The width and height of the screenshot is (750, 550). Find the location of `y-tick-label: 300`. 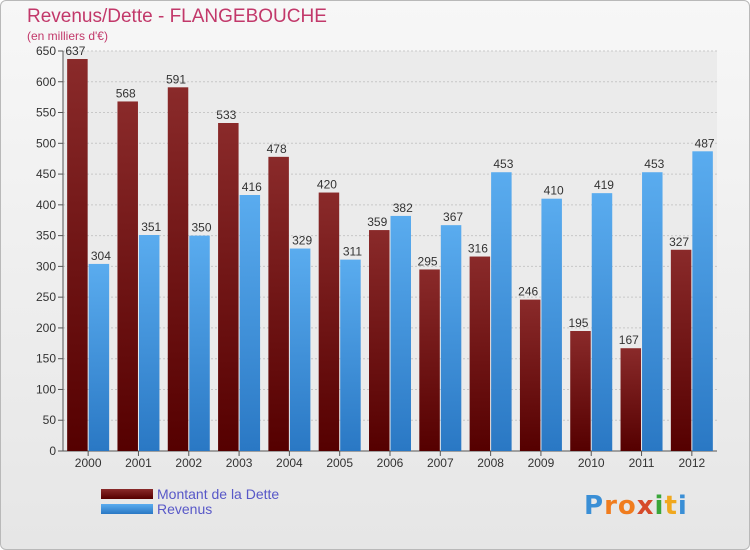

y-tick-label: 300 is located at coordinates (46, 266).